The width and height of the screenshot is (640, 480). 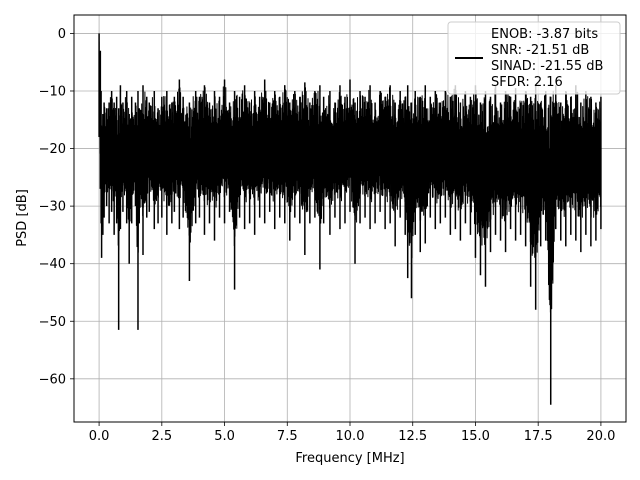 I want to click on y-tick-label: −10, so click(x=52, y=91).